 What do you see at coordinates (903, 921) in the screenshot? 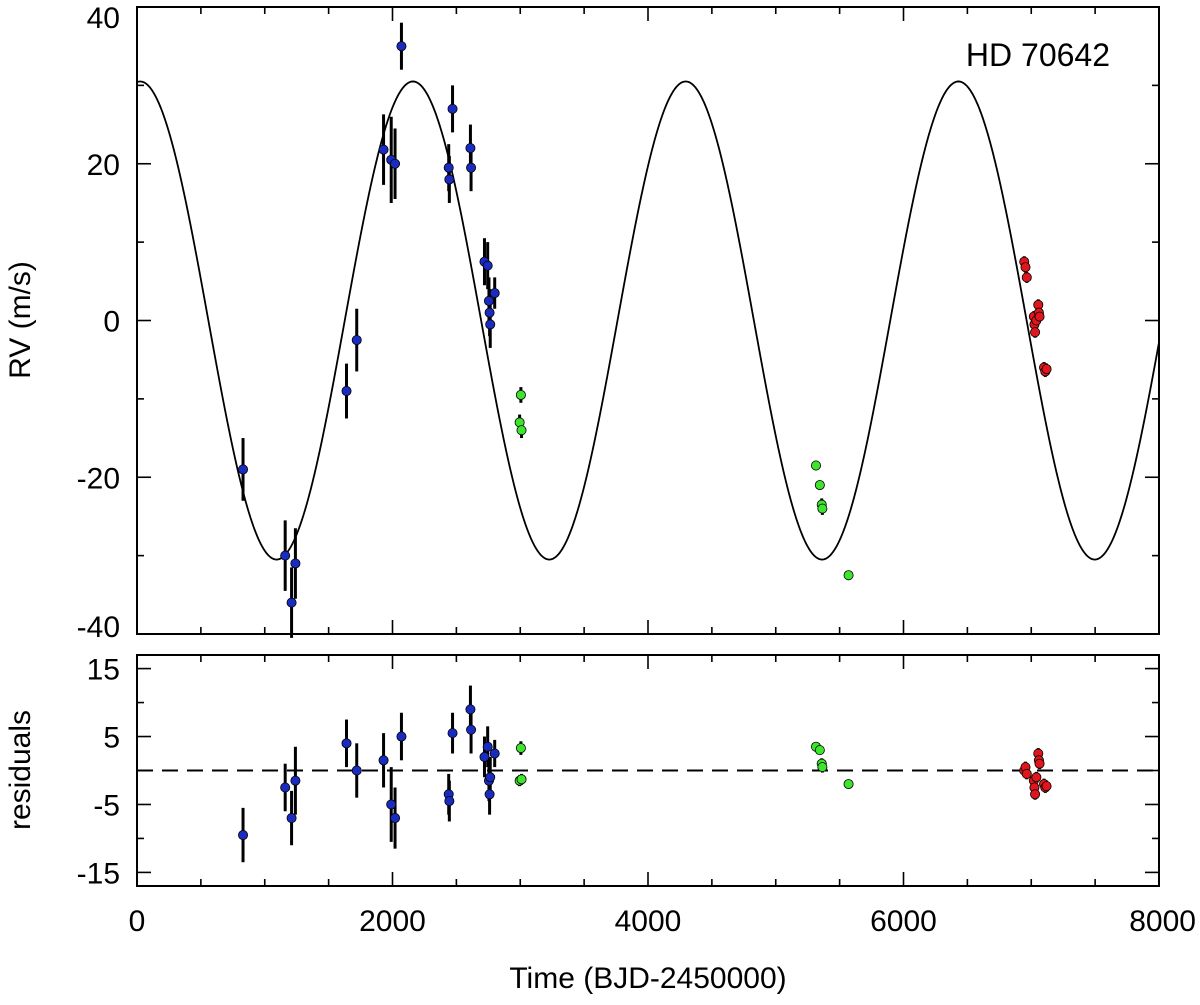
I see `x-tick-label-6000: 6000` at bounding box center [903, 921].